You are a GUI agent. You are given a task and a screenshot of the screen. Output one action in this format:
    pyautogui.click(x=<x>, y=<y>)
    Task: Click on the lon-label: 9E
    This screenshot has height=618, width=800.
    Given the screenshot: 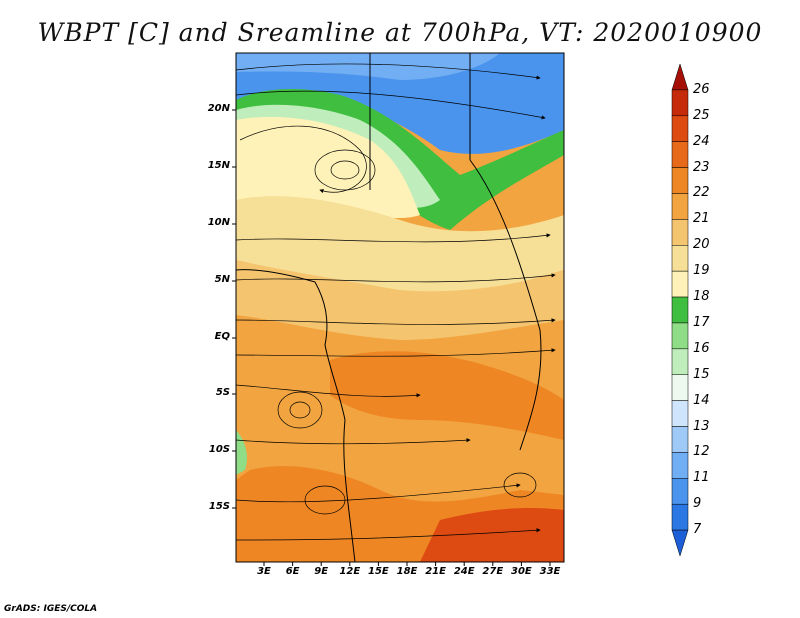 What is the action you would take?
    pyautogui.click(x=321, y=571)
    